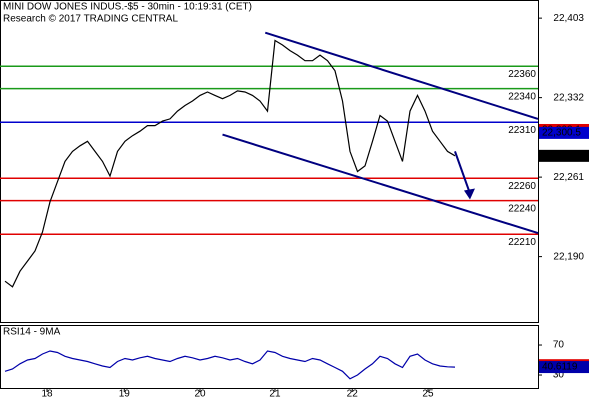 The image size is (590, 400). Describe the element at coordinates (47, 394) in the screenshot. I see `x-tick-label: 18` at that location.